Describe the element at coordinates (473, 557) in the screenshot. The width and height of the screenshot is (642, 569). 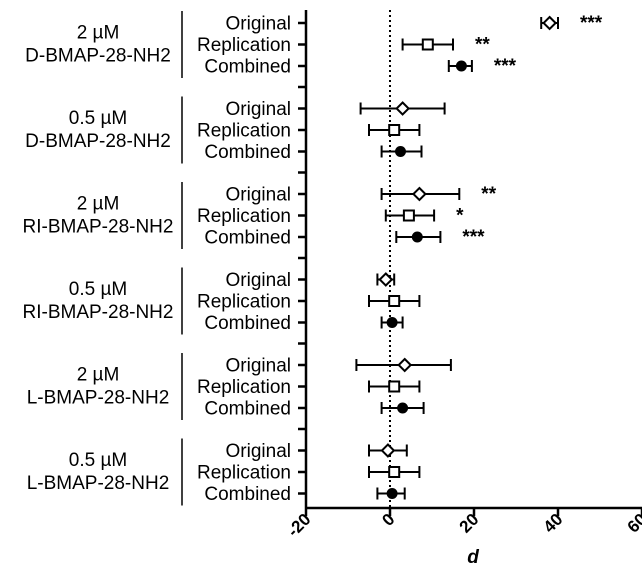
I see `x-axis-title: d` at that location.